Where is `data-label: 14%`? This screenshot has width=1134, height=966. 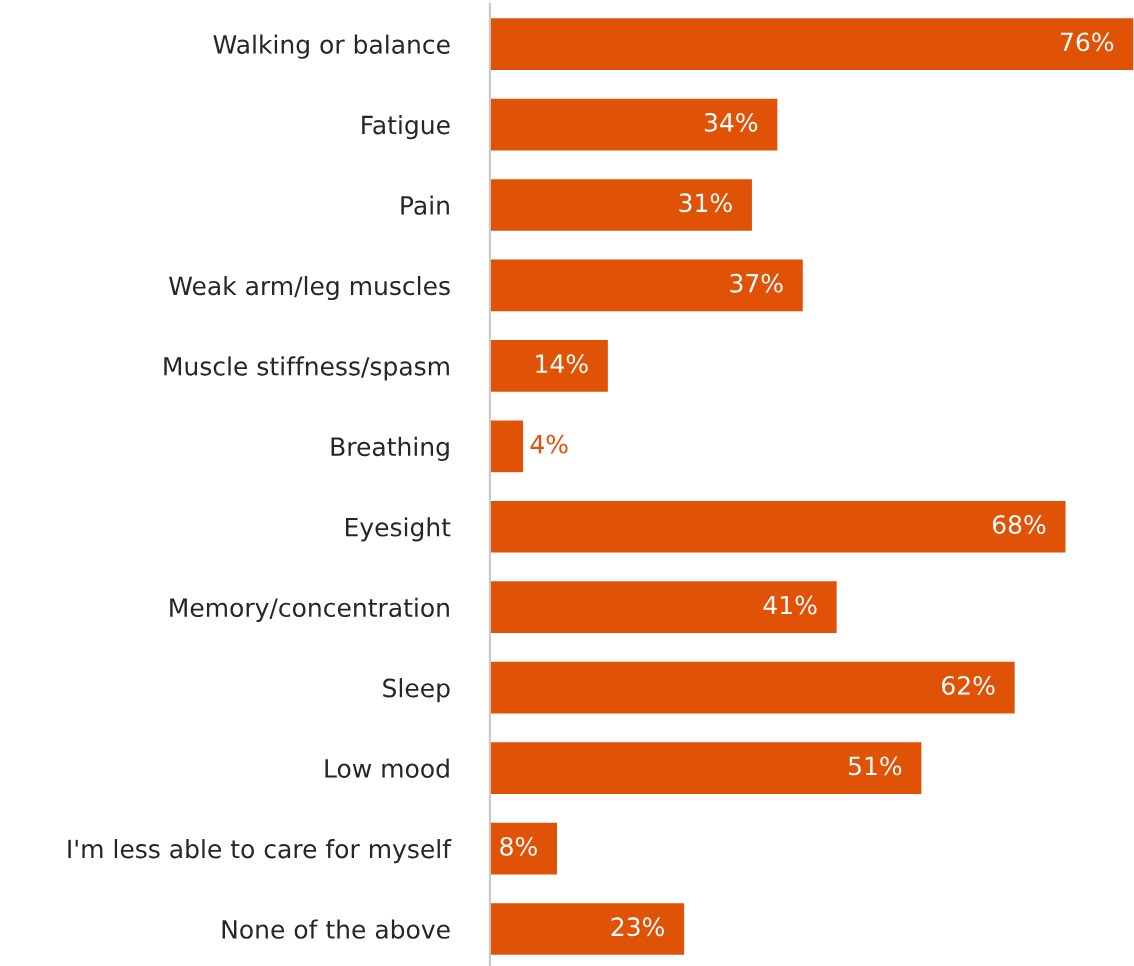
data-label: 14% is located at coordinates (562, 364).